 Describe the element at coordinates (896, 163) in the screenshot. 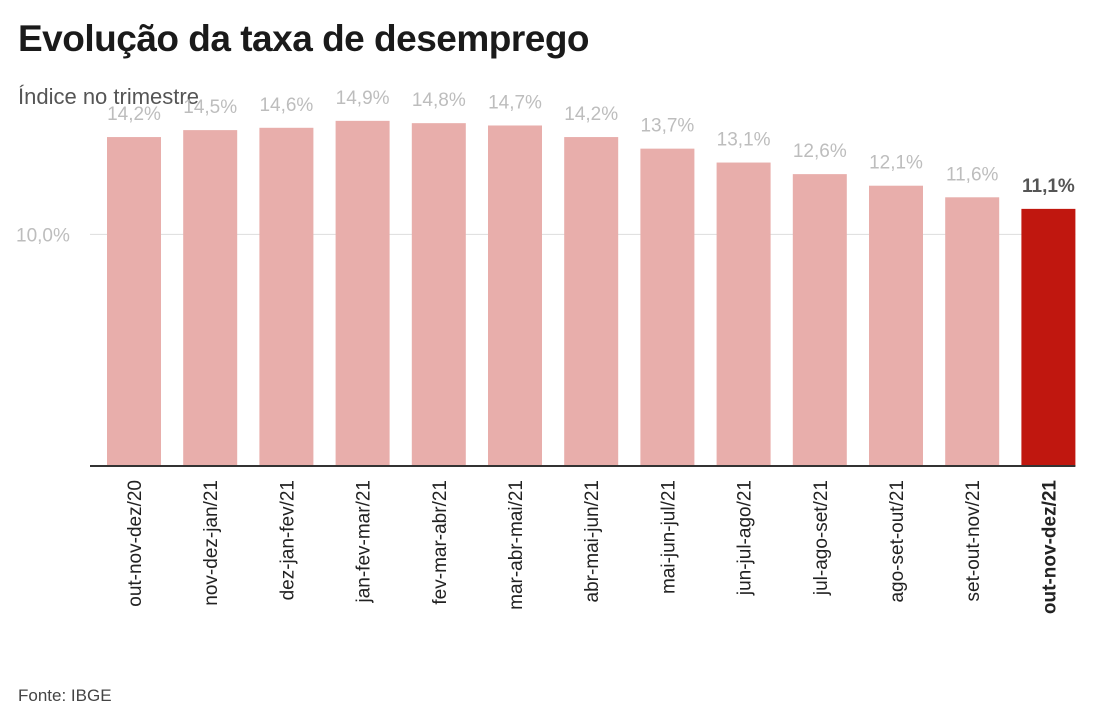

I see `value-label: 12,1%` at that location.